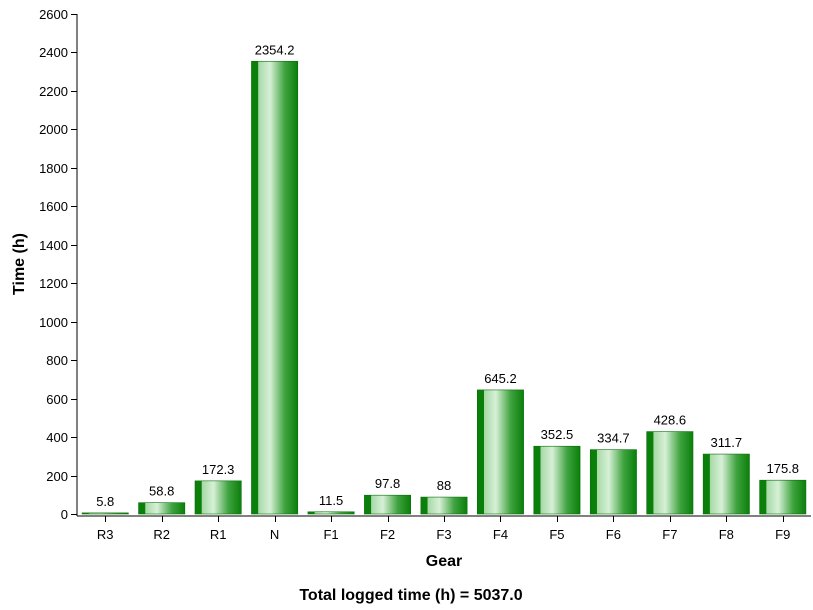 Image resolution: width=813 pixels, height=610 pixels. Describe the element at coordinates (53, 245) in the screenshot. I see `y-tick-label: 1400` at that location.